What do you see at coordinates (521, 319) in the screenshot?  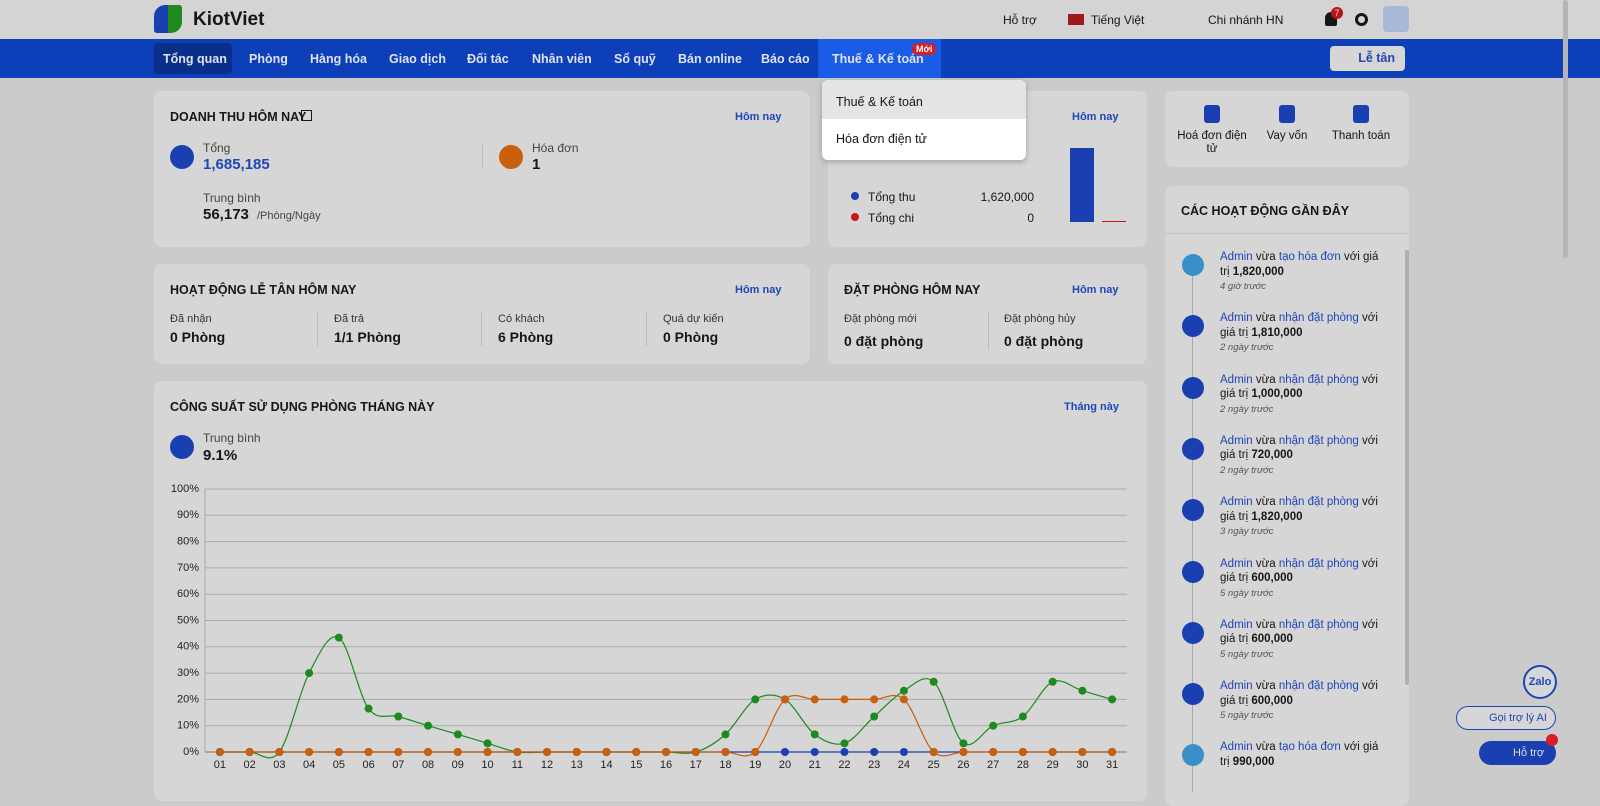 I see `stat-label: Có khách` at bounding box center [521, 319].